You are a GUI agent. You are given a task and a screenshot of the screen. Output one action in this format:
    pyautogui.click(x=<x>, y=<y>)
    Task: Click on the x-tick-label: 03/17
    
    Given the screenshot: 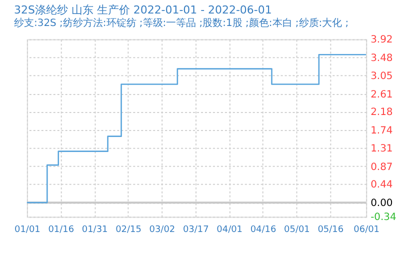 What is the action you would take?
    pyautogui.click(x=195, y=230)
    